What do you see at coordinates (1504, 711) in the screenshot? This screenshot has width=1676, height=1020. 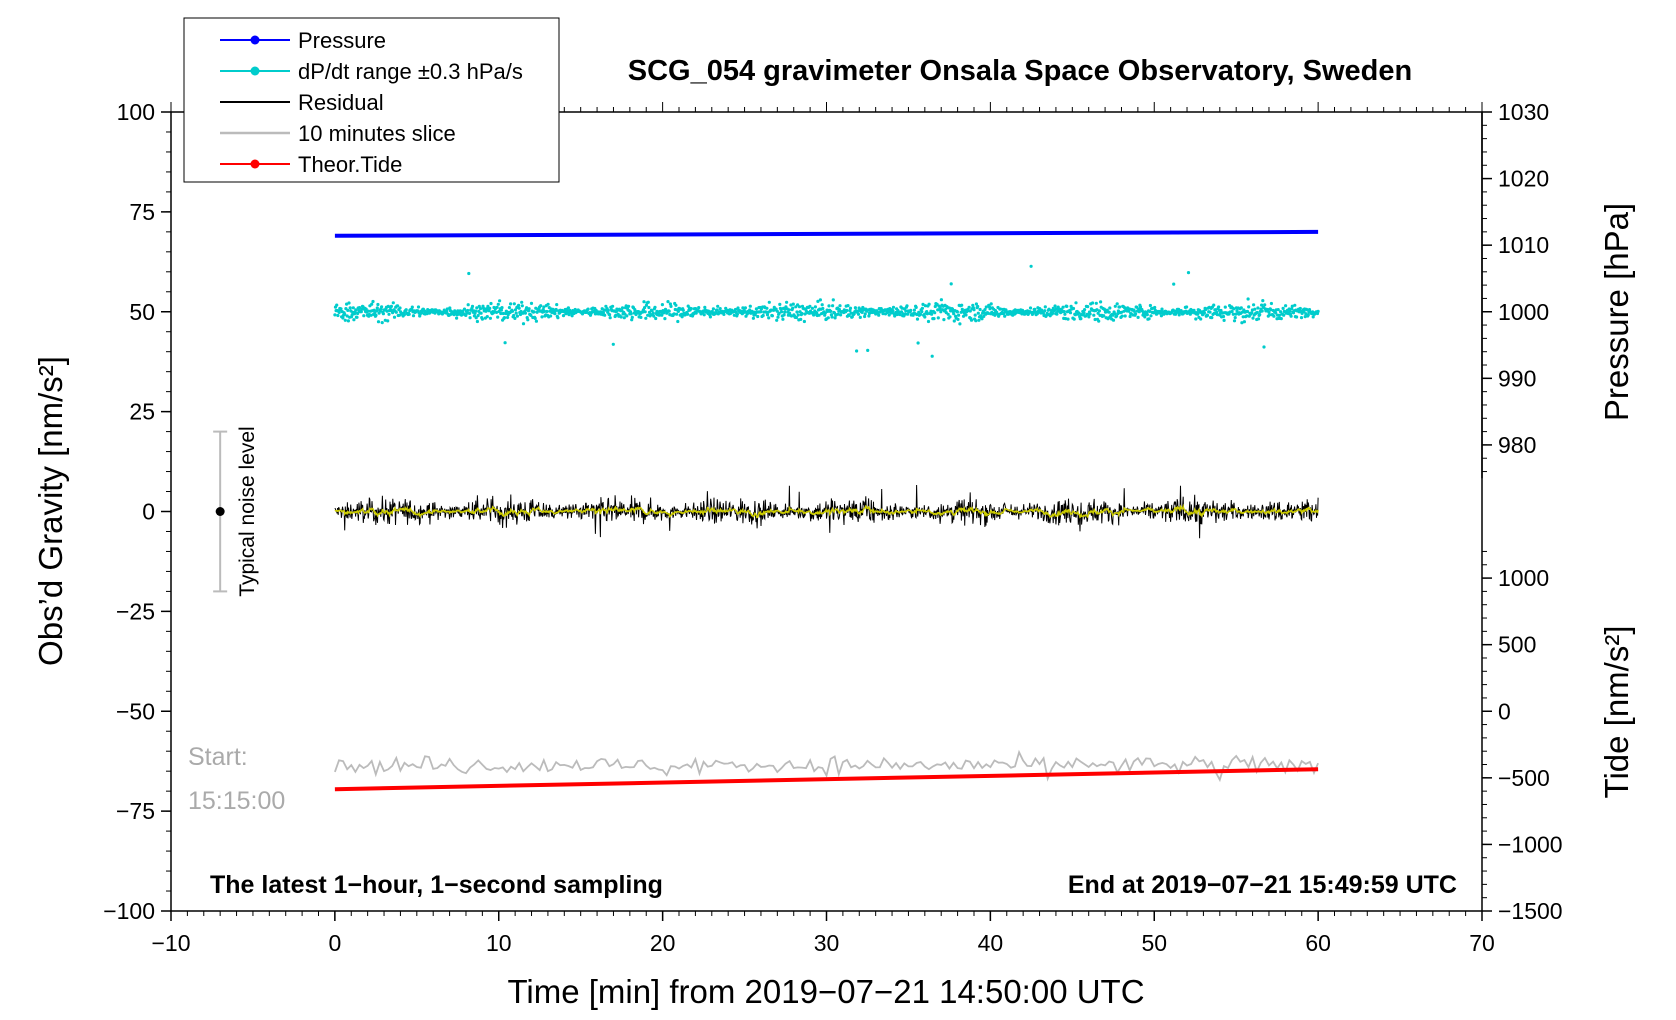 I see `tide-tick-label: 0` at bounding box center [1504, 711].